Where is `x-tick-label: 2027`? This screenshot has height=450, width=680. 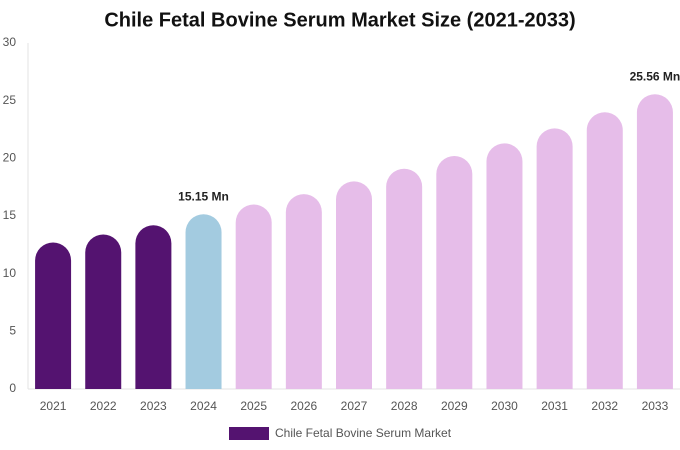 x-tick-label: 2027 is located at coordinates (354, 406).